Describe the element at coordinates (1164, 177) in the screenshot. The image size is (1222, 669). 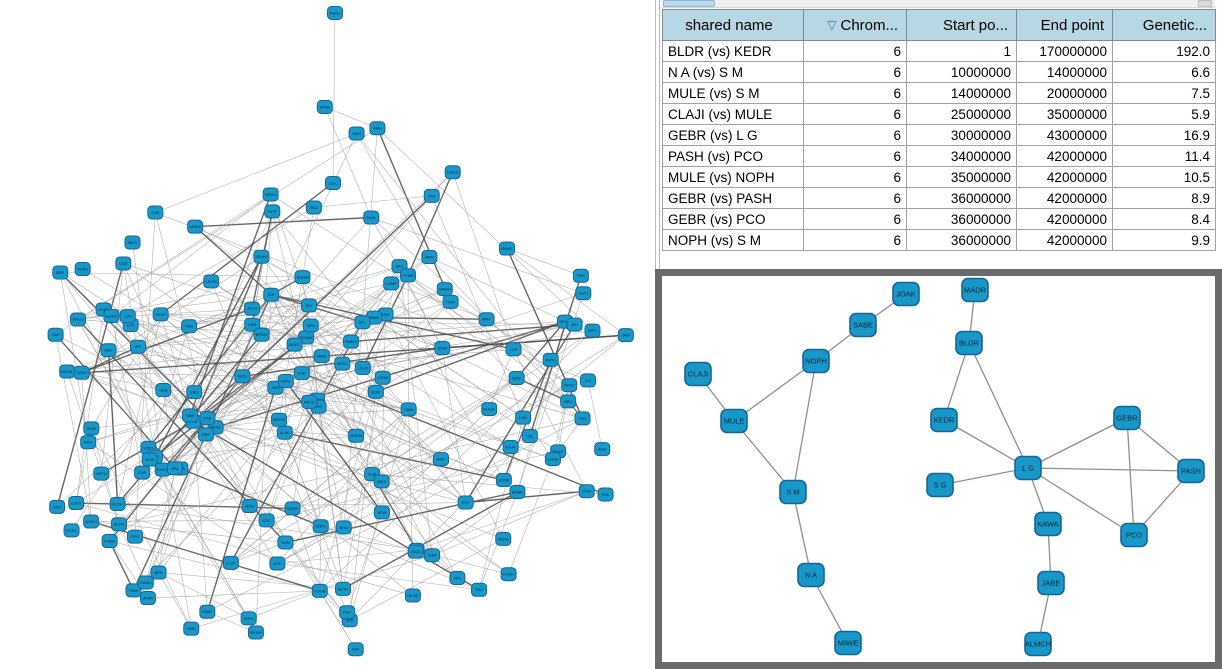
I see `table-cell: 10.5` at that location.